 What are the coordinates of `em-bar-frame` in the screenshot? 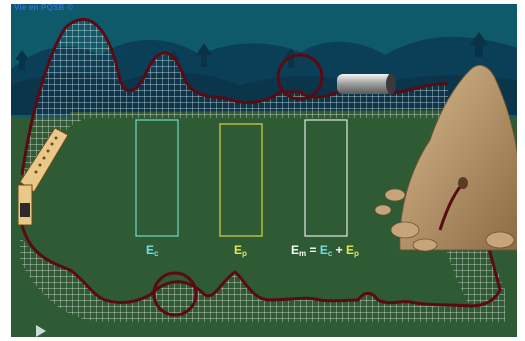 It's located at (326, 178).